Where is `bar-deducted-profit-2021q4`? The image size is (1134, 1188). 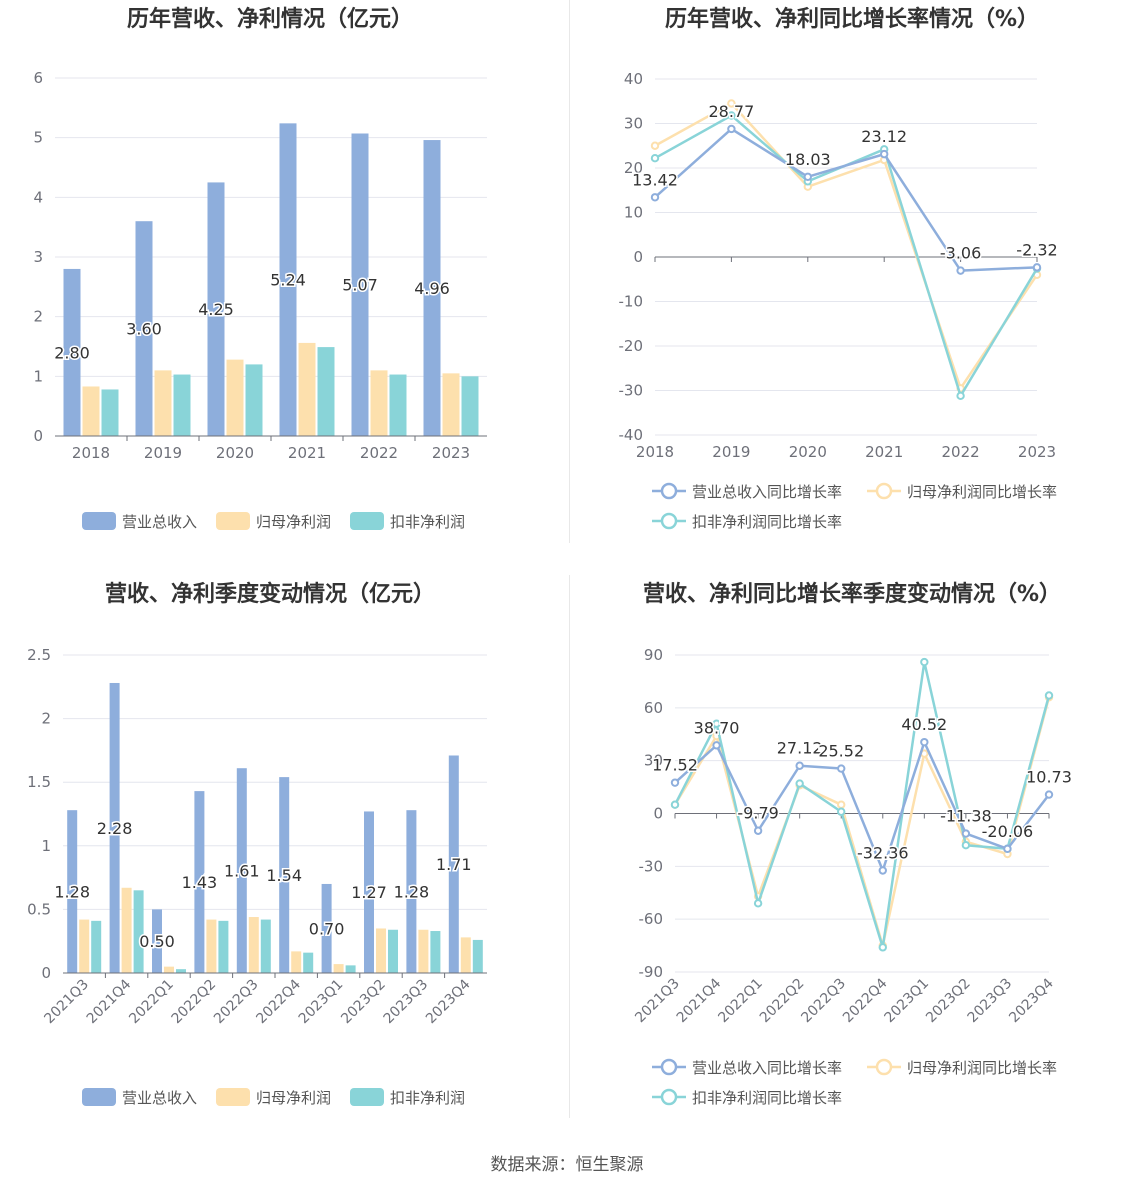
bar-deducted-profit-2021q4 is located at coordinates (138, 931).